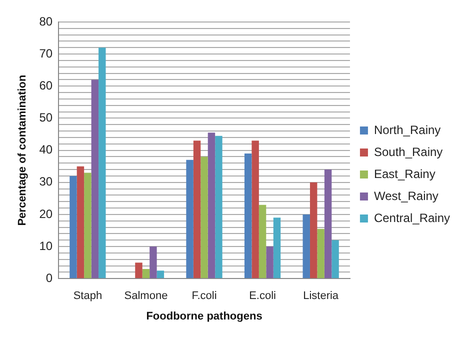 This screenshot has width=474, height=339. I want to click on y-tick-label: 30, so click(46, 181).